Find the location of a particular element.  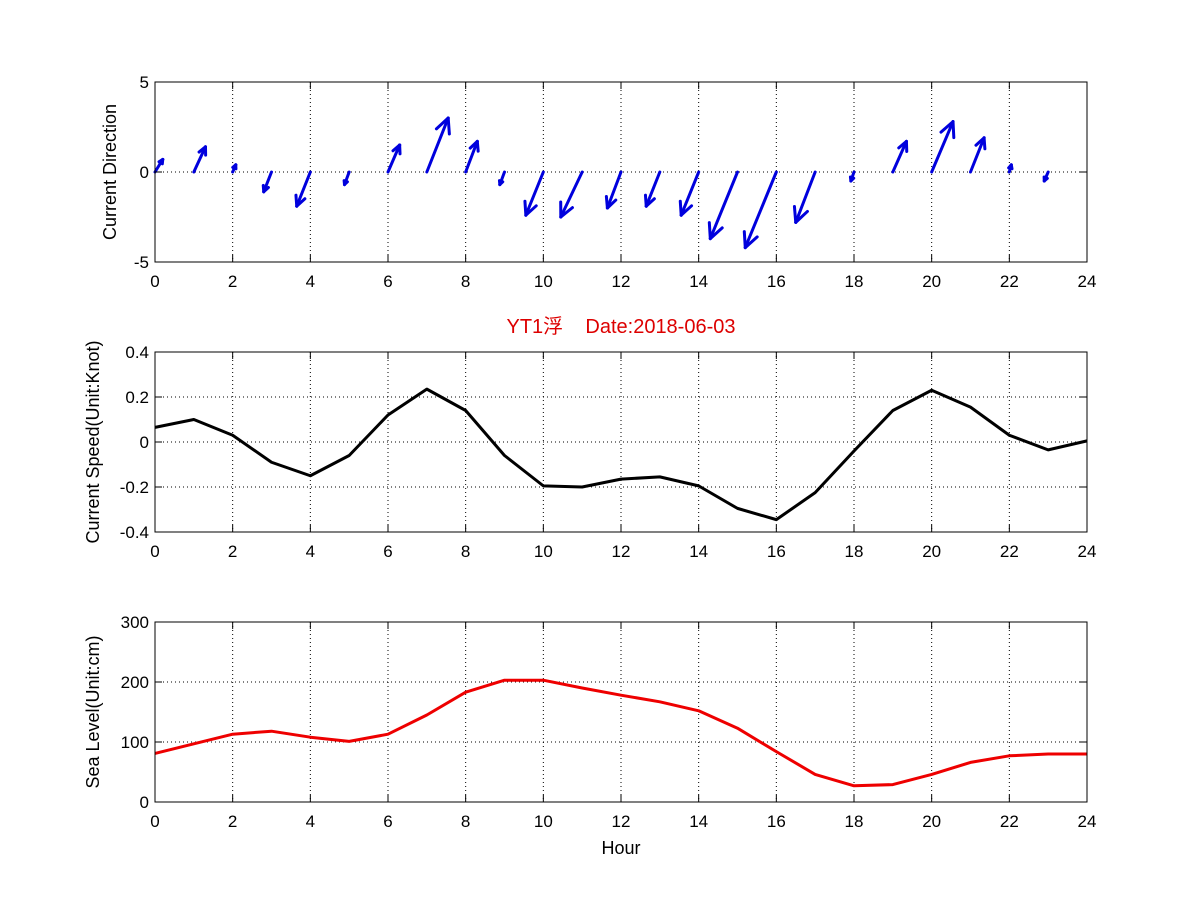

y-axis-label: Current Direction is located at coordinates (110, 172).